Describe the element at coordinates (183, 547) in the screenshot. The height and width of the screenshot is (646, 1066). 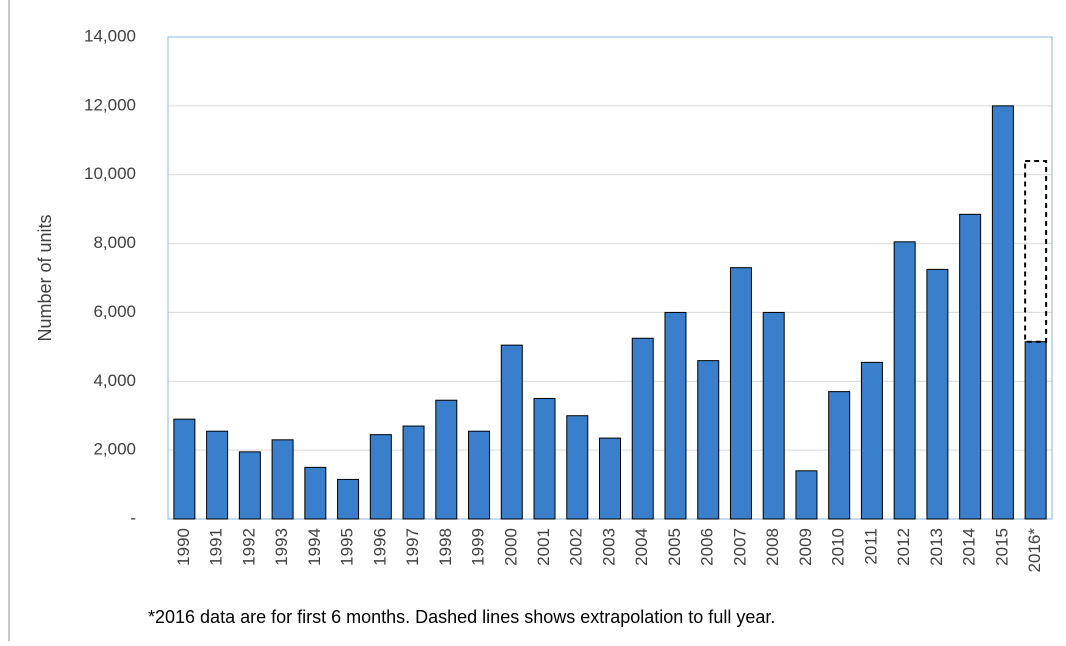
I see `x-tick-label: 1990` at that location.